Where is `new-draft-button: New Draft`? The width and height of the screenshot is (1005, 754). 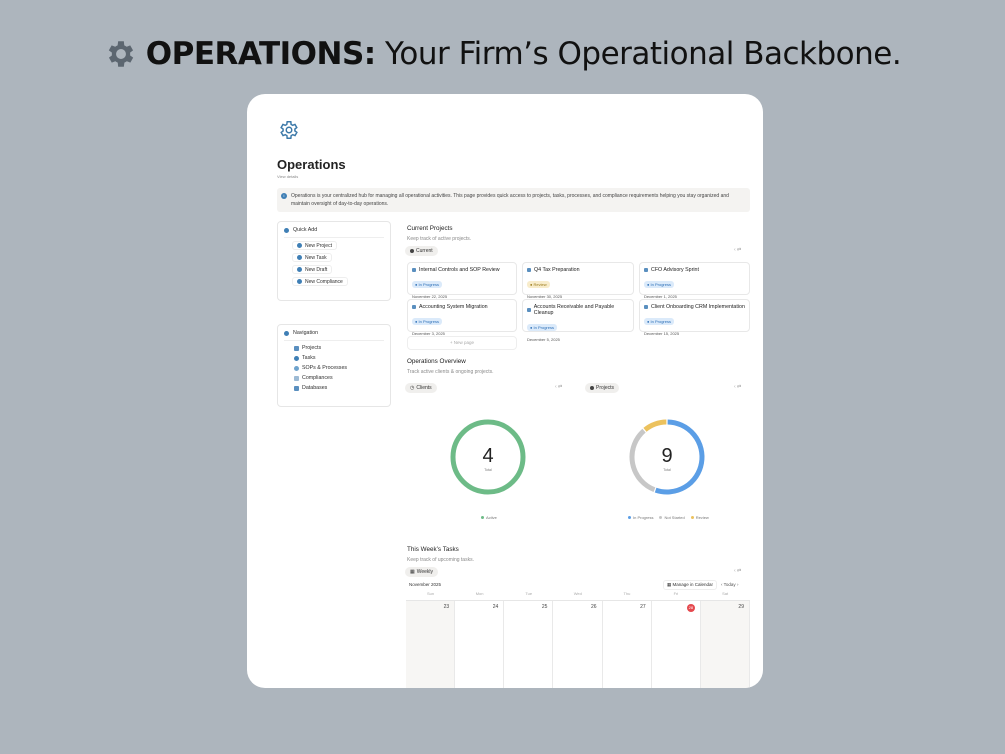
new-draft-button: New Draft is located at coordinates (312, 269).